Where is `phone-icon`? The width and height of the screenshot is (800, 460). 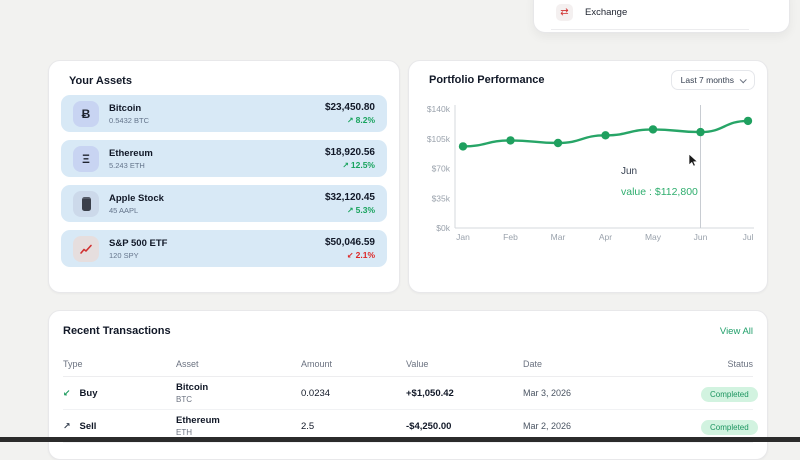
phone-icon is located at coordinates (86, 203).